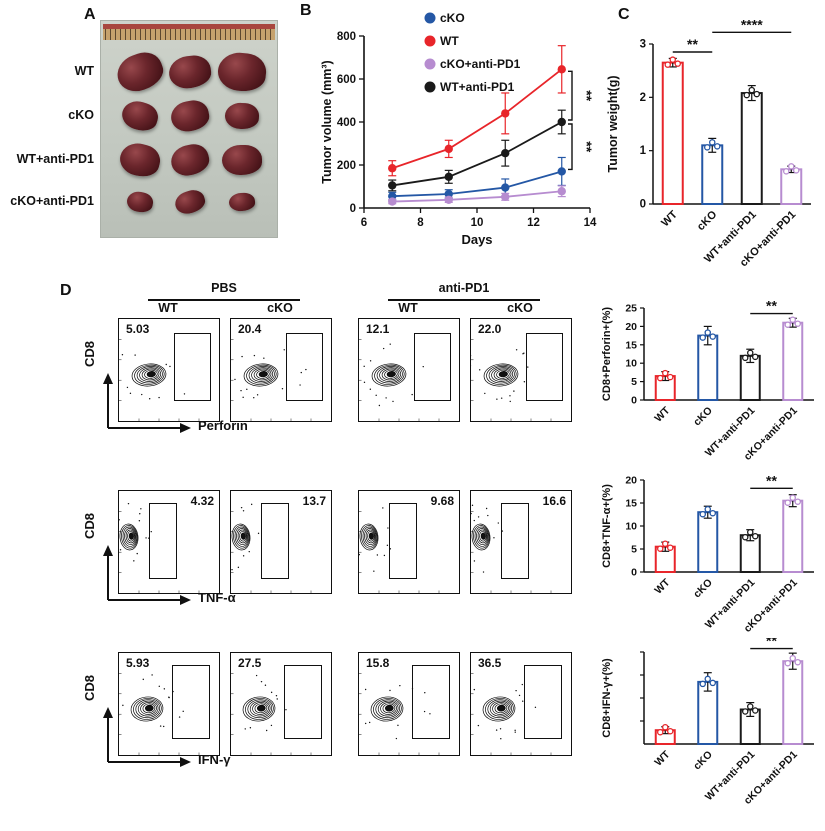 The image size is (825, 831). What do you see at coordinates (631, 327) in the screenshot?
I see `y-tick-label: 20` at bounding box center [631, 327].